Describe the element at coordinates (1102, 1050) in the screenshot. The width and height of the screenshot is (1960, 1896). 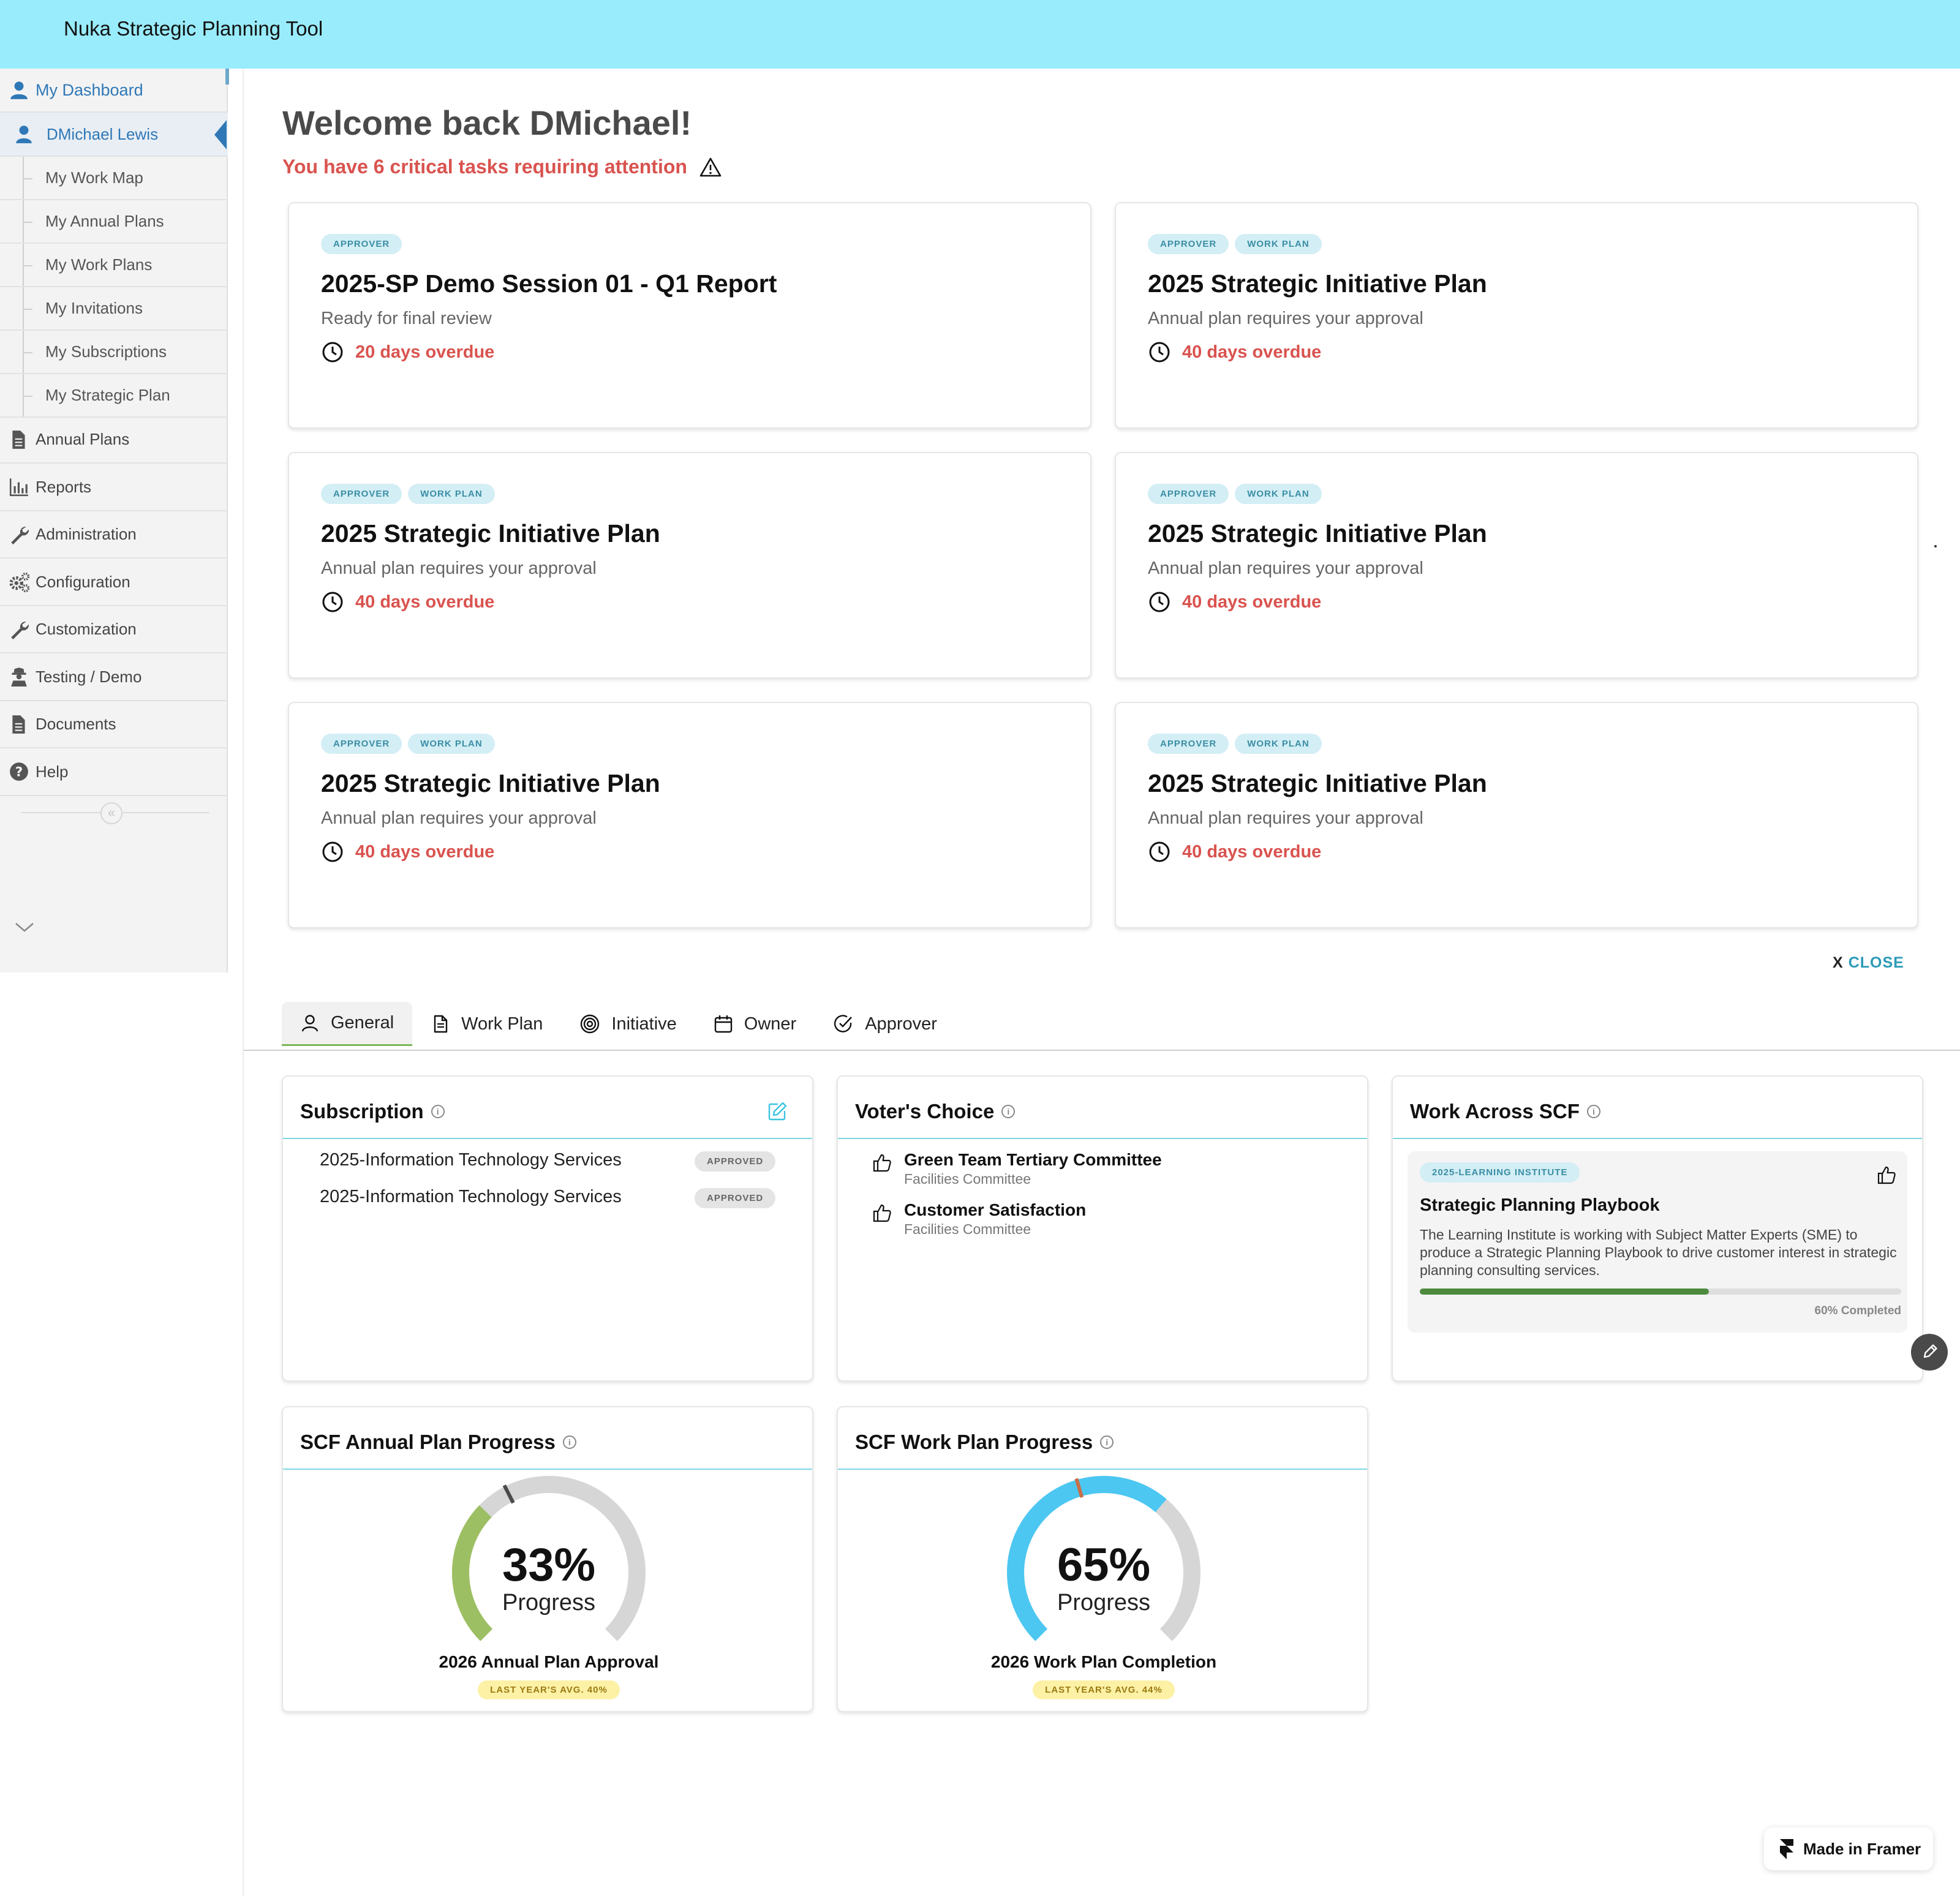
I see `tabs-divider` at that location.